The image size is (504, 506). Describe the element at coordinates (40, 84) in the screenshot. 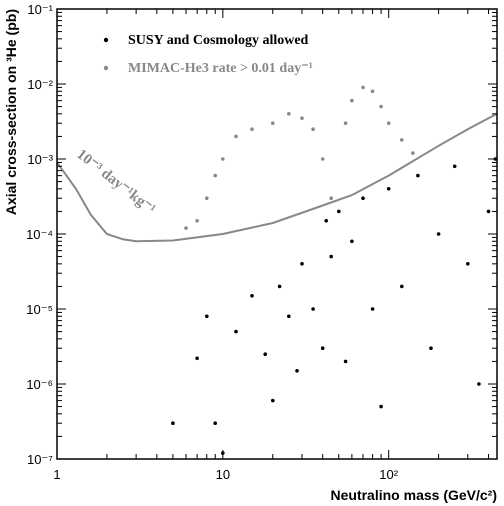

I see `y-tick-label: 10⁻²` at that location.